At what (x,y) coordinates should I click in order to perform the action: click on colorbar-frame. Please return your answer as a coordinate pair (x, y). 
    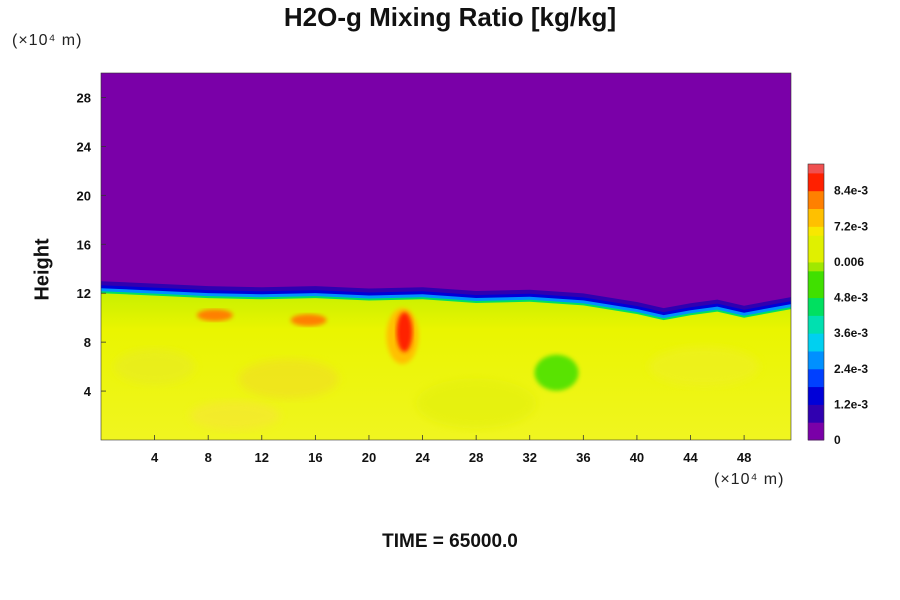
    Looking at the image, I should click on (816, 302).